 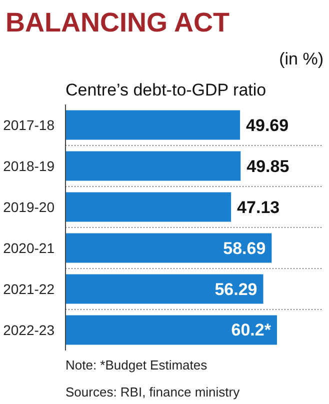 What do you see at coordinates (267, 125) in the screenshot?
I see `data-label: 49.69` at bounding box center [267, 125].